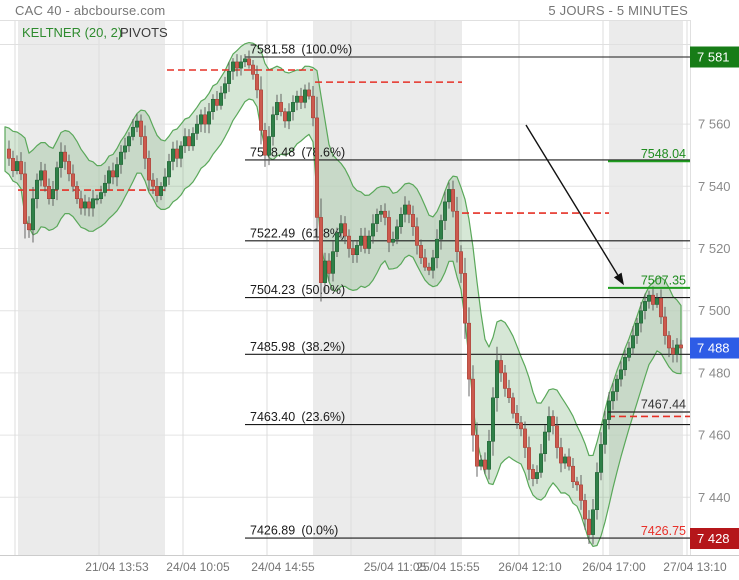 Image resolution: width=739 pixels, height=580 pixels. Describe the element at coordinates (714, 372) in the screenshot. I see `y-axis-tick-label: 7 480` at that location.